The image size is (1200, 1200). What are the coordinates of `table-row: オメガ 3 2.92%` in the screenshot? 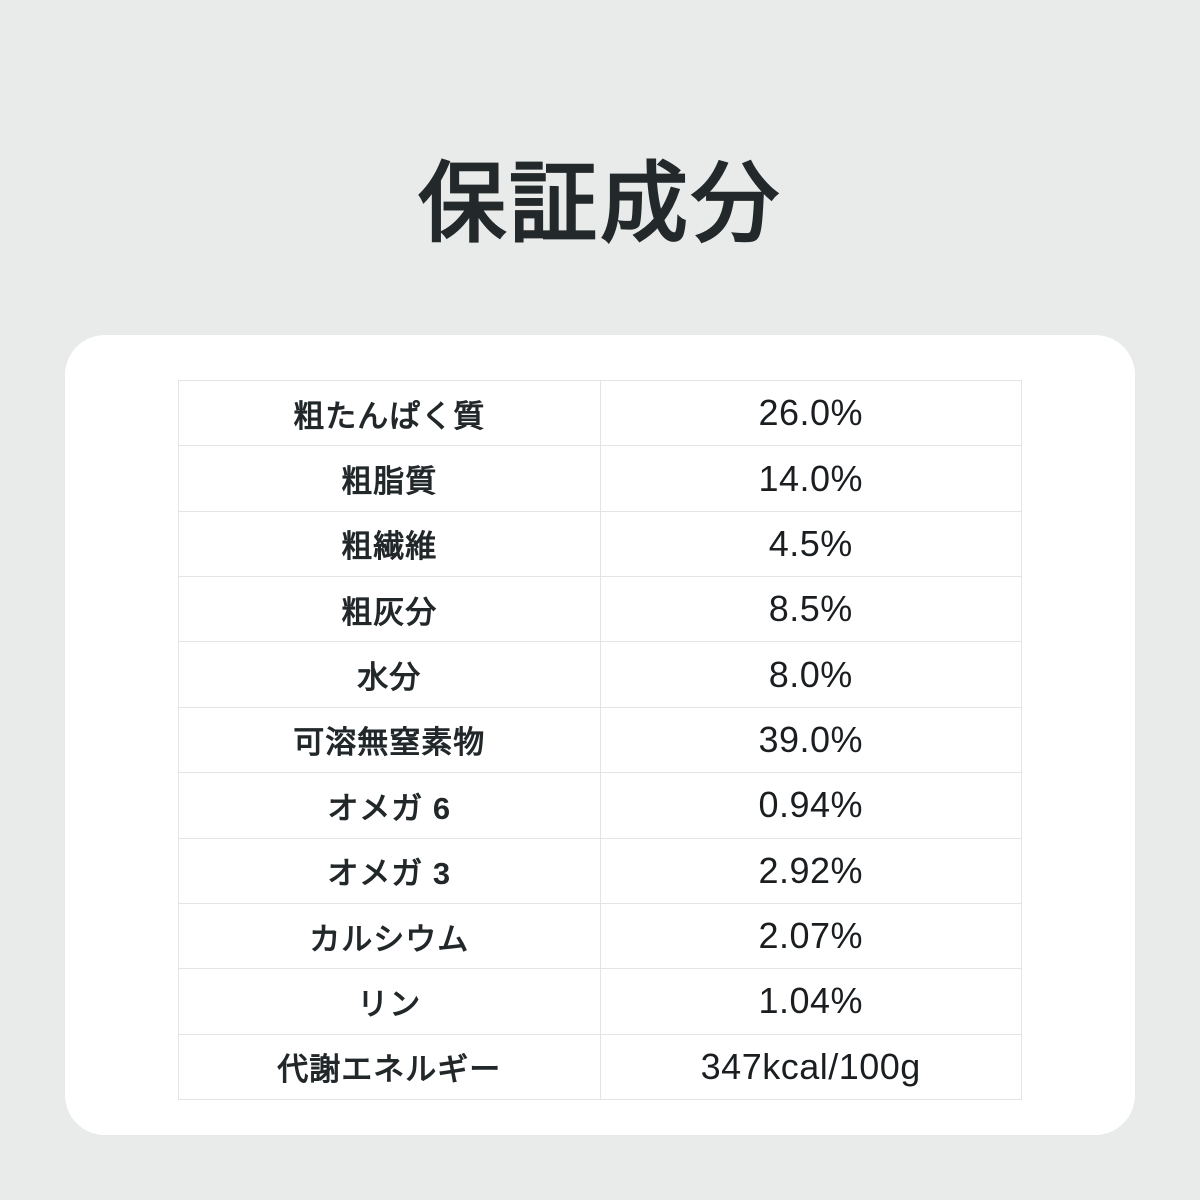 It's located at (600, 870).